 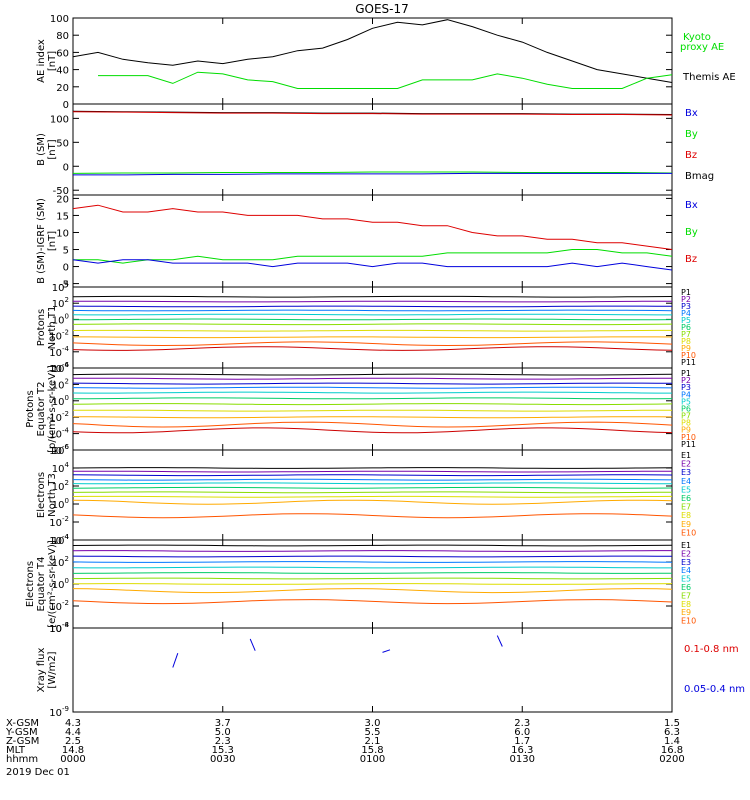 I want to click on y-axis-label: ProtonsNorth T1, so click(x=47, y=328).